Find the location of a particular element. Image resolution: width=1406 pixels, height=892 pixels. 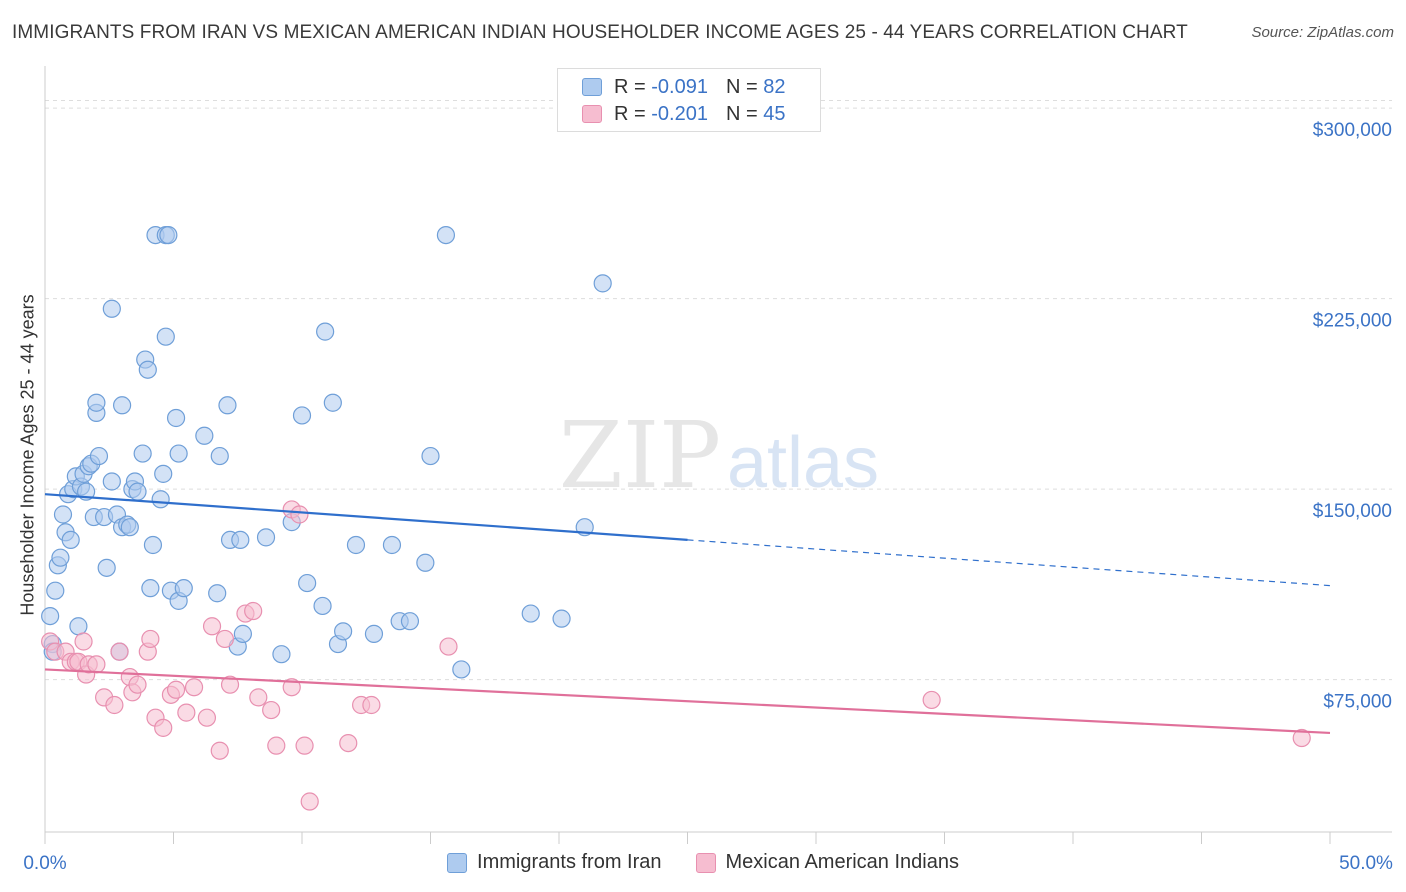

watermark: ZIP atlas is located at coordinates (719, 455).